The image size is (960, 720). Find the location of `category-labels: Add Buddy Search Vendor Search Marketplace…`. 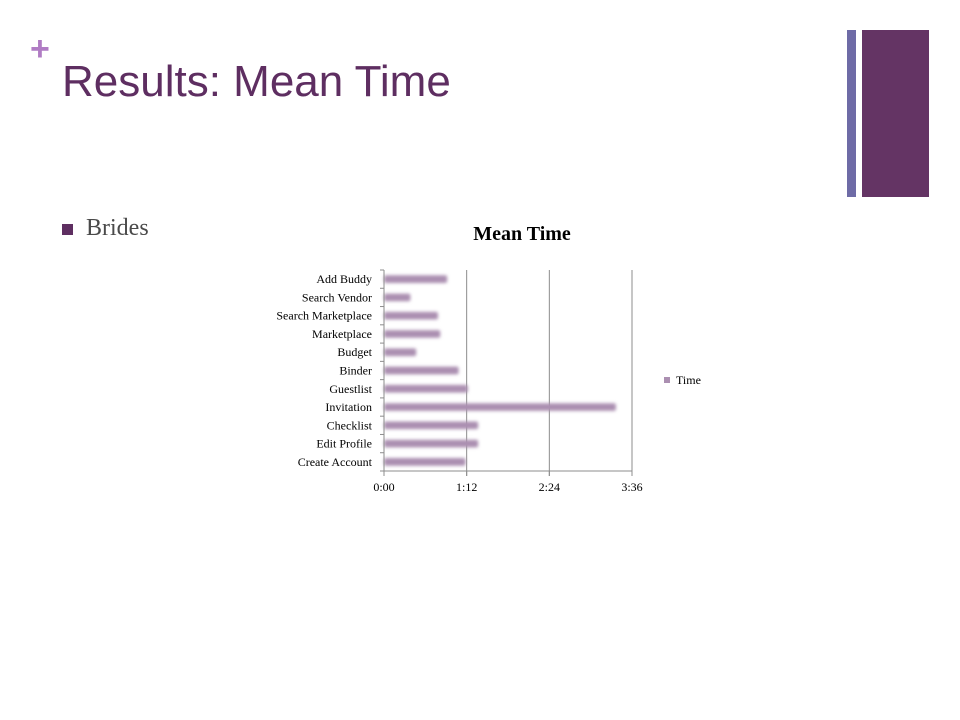

category-labels: Add Buddy Search Vendor Search Marketplace… is located at coordinates (324, 370).